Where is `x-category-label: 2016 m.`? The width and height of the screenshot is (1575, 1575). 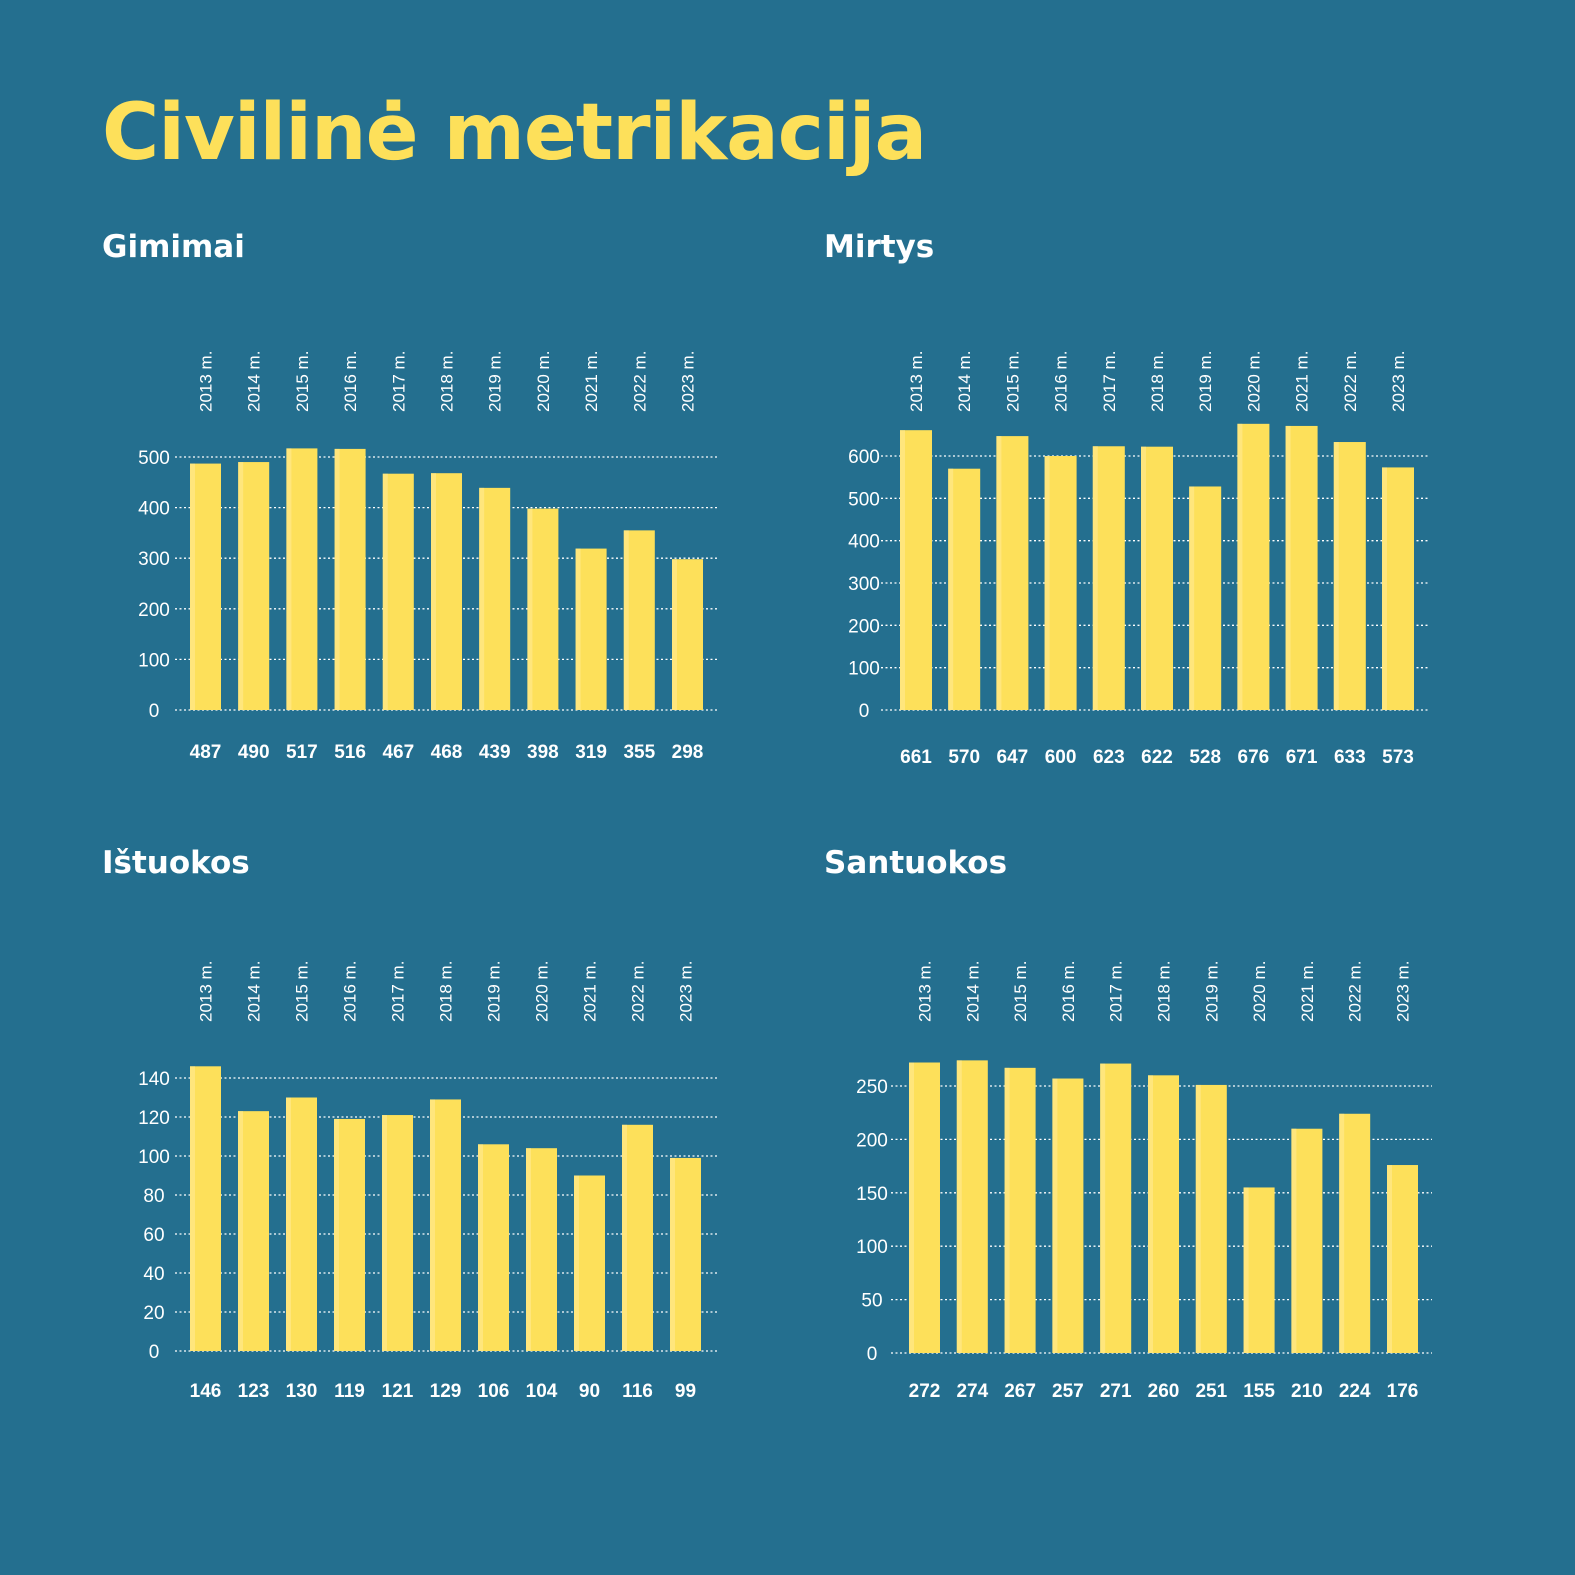 x-category-label: 2016 m. is located at coordinates (350, 381).